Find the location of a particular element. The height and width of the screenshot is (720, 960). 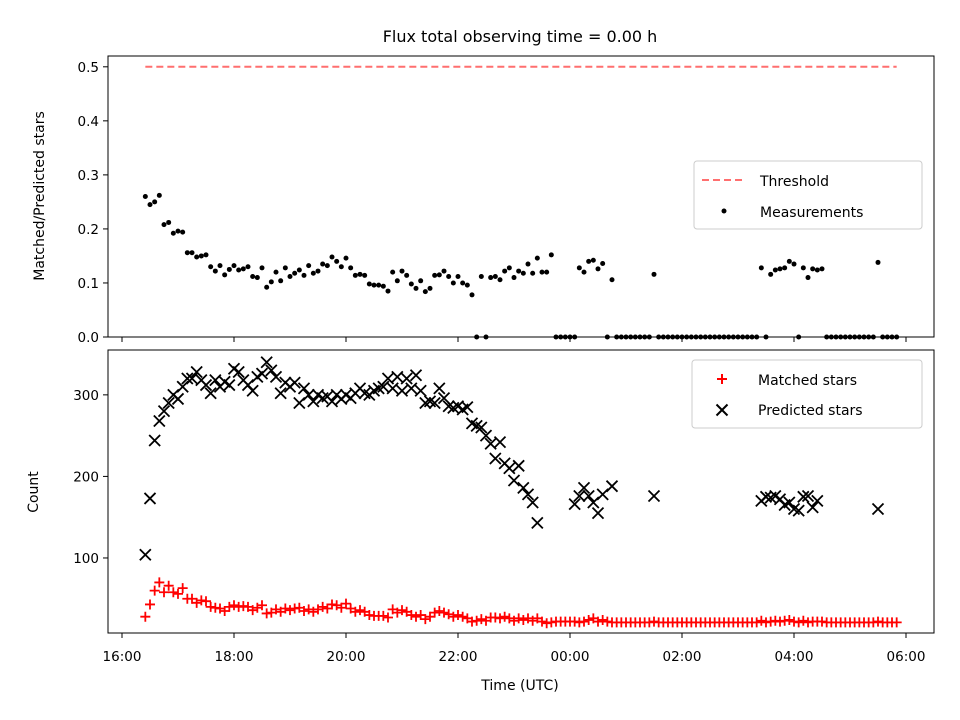

bottom-y-tick-label: 100 is located at coordinates (86, 559).